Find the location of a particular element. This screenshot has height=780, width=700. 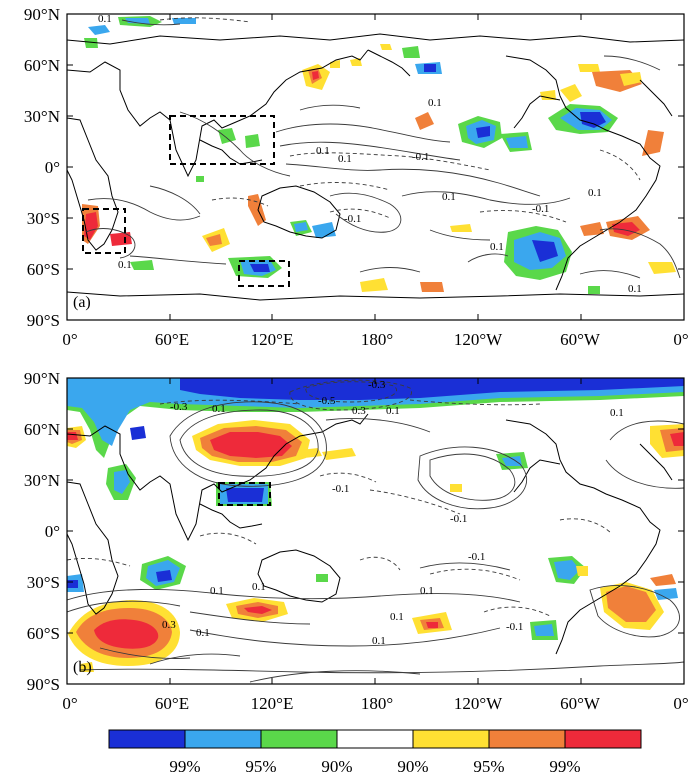

colorbar-swatches is located at coordinates (375, 739).